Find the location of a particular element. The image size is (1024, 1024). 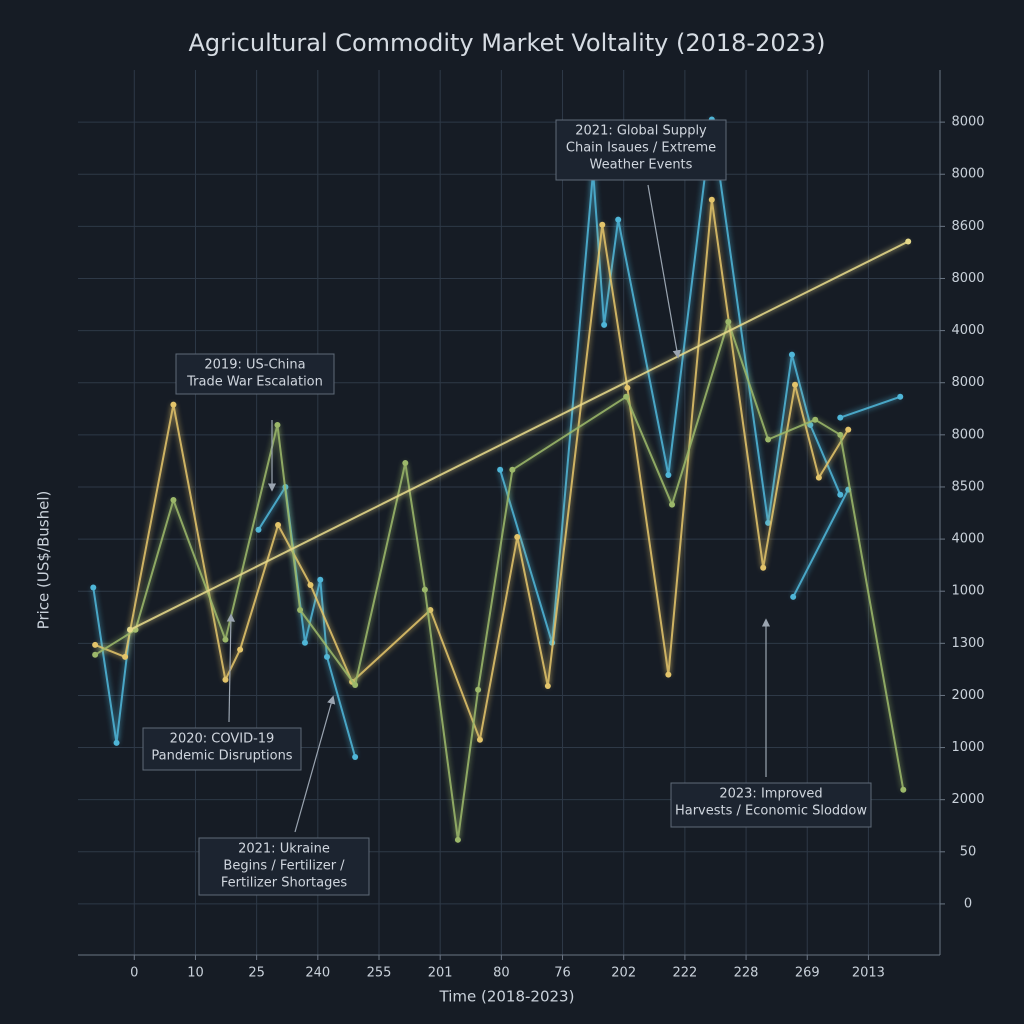

x-tick-label: 240 is located at coordinates (317, 973).